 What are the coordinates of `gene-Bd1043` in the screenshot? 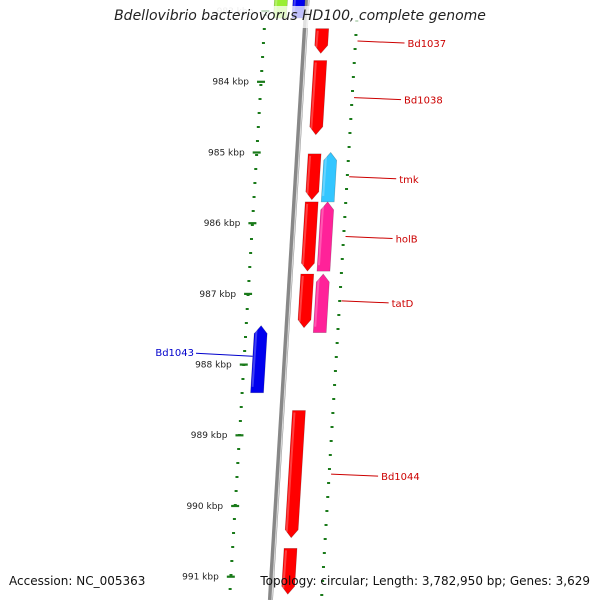 It's located at (259, 359).